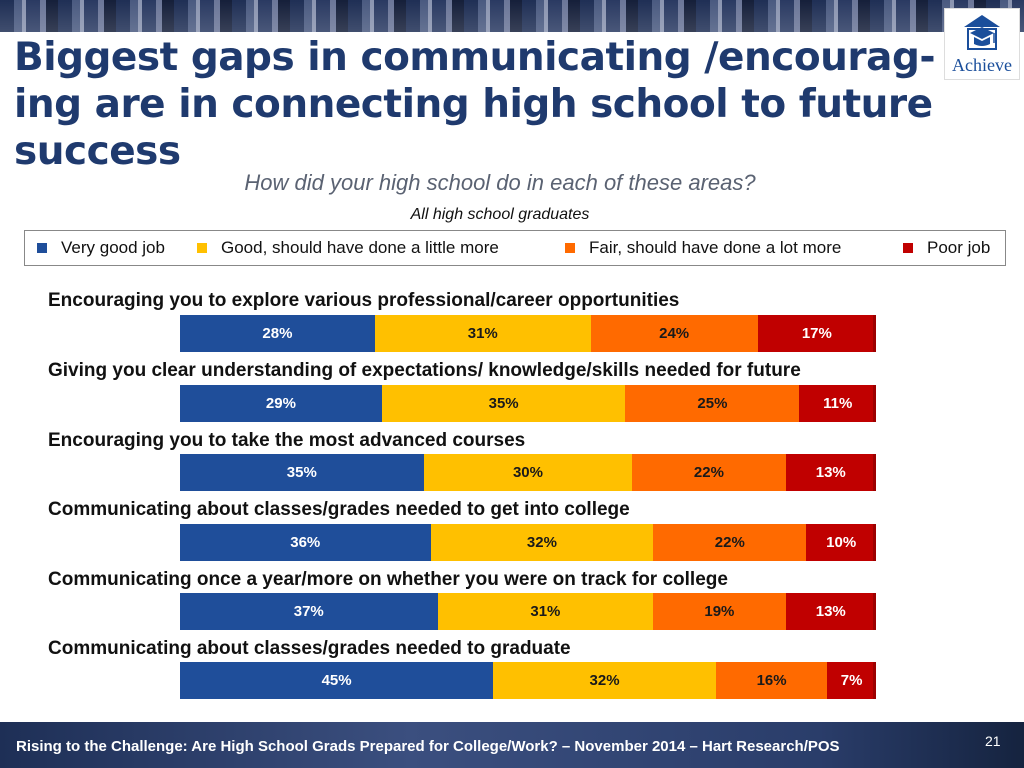 This screenshot has height=768, width=1024. Describe the element at coordinates (959, 247) in the screenshot. I see `legend-label: Poor job` at that location.